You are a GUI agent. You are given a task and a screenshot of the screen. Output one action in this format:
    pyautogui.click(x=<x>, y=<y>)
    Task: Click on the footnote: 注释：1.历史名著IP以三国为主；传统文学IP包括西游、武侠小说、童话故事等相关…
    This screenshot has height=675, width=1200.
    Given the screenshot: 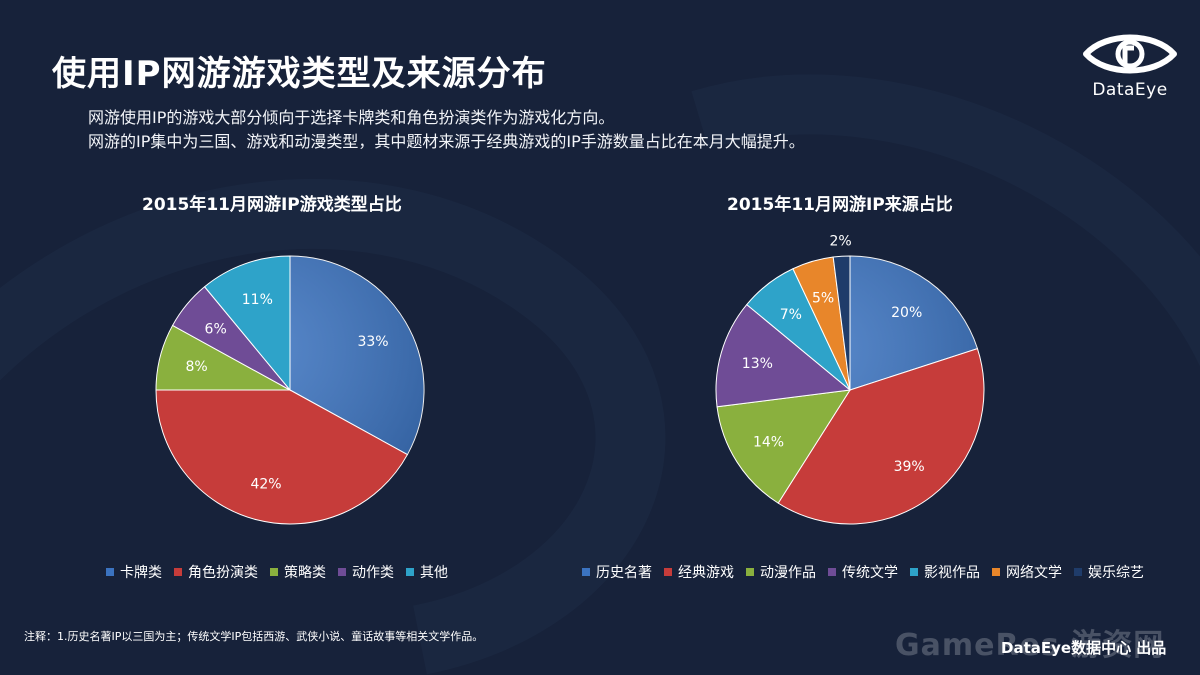 What is the action you would take?
    pyautogui.click(x=254, y=636)
    